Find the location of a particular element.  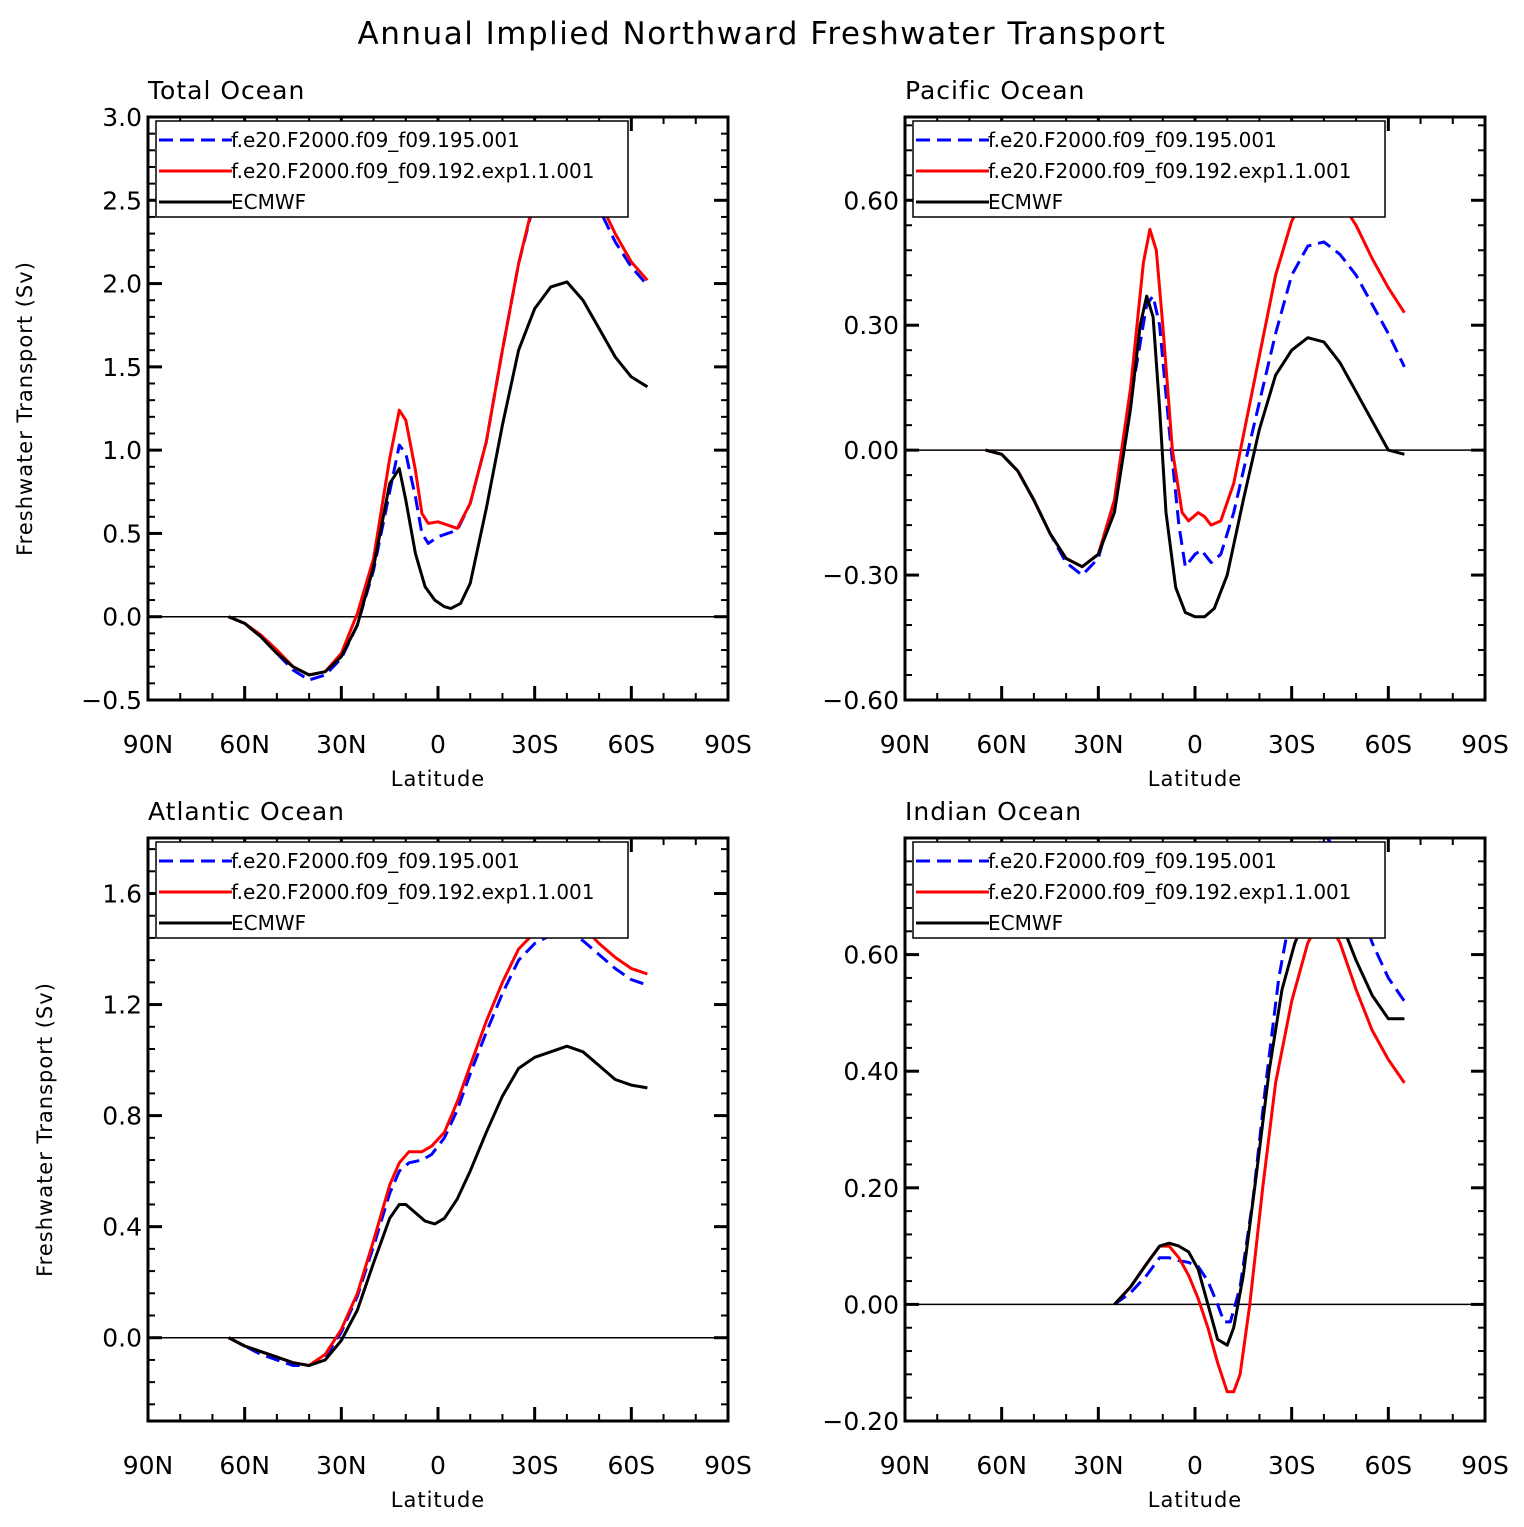

panel-title: Pacific Ocean is located at coordinates (995, 90).